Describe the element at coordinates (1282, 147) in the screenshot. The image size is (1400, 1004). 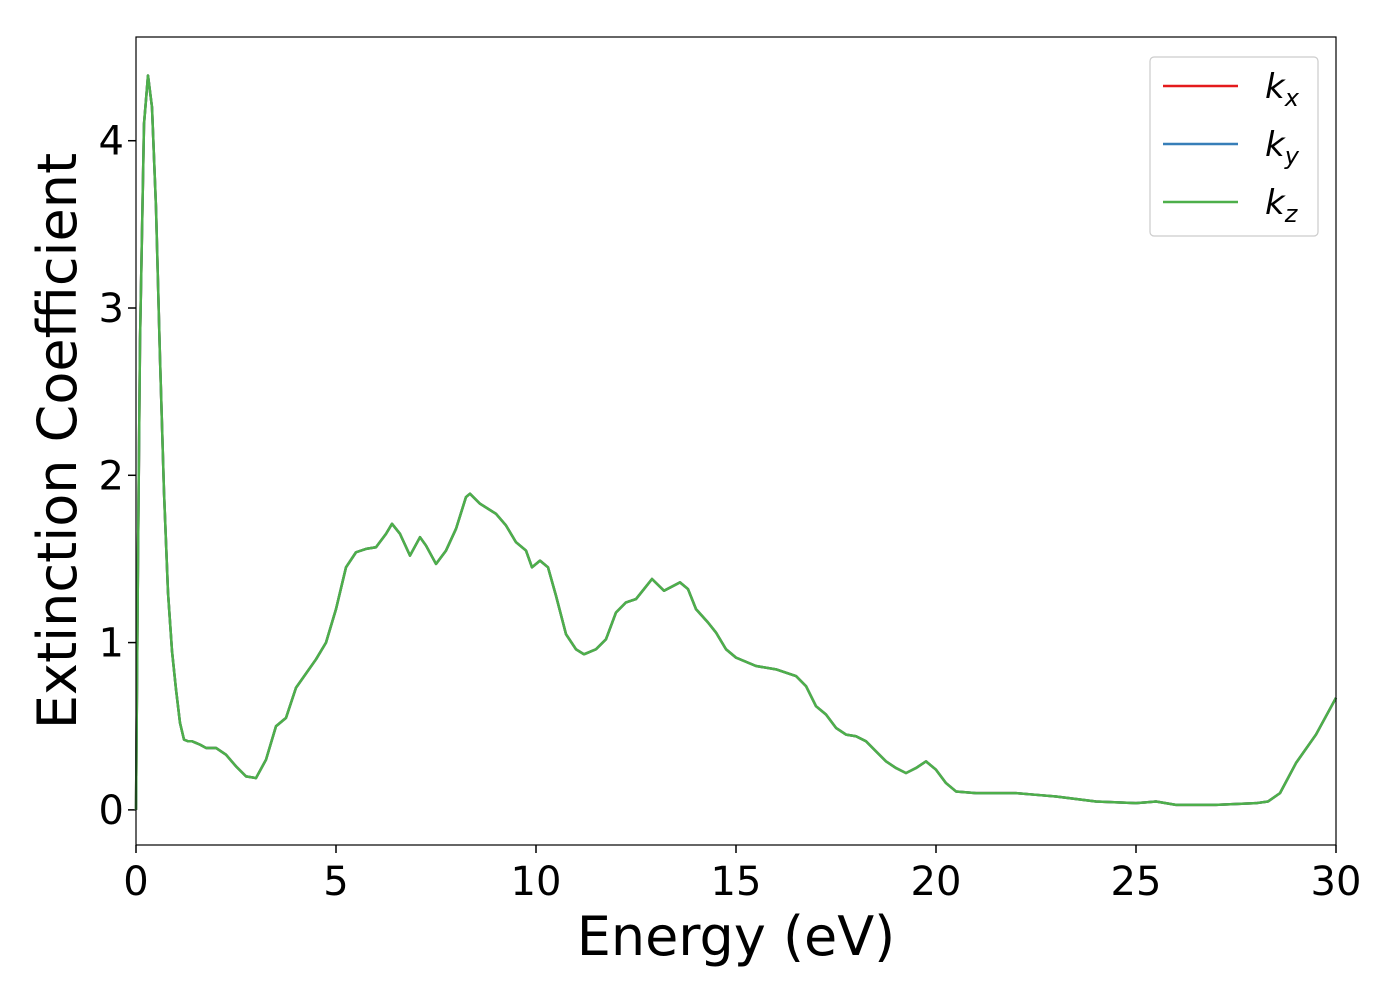
I see `legend-label: ky` at that location.